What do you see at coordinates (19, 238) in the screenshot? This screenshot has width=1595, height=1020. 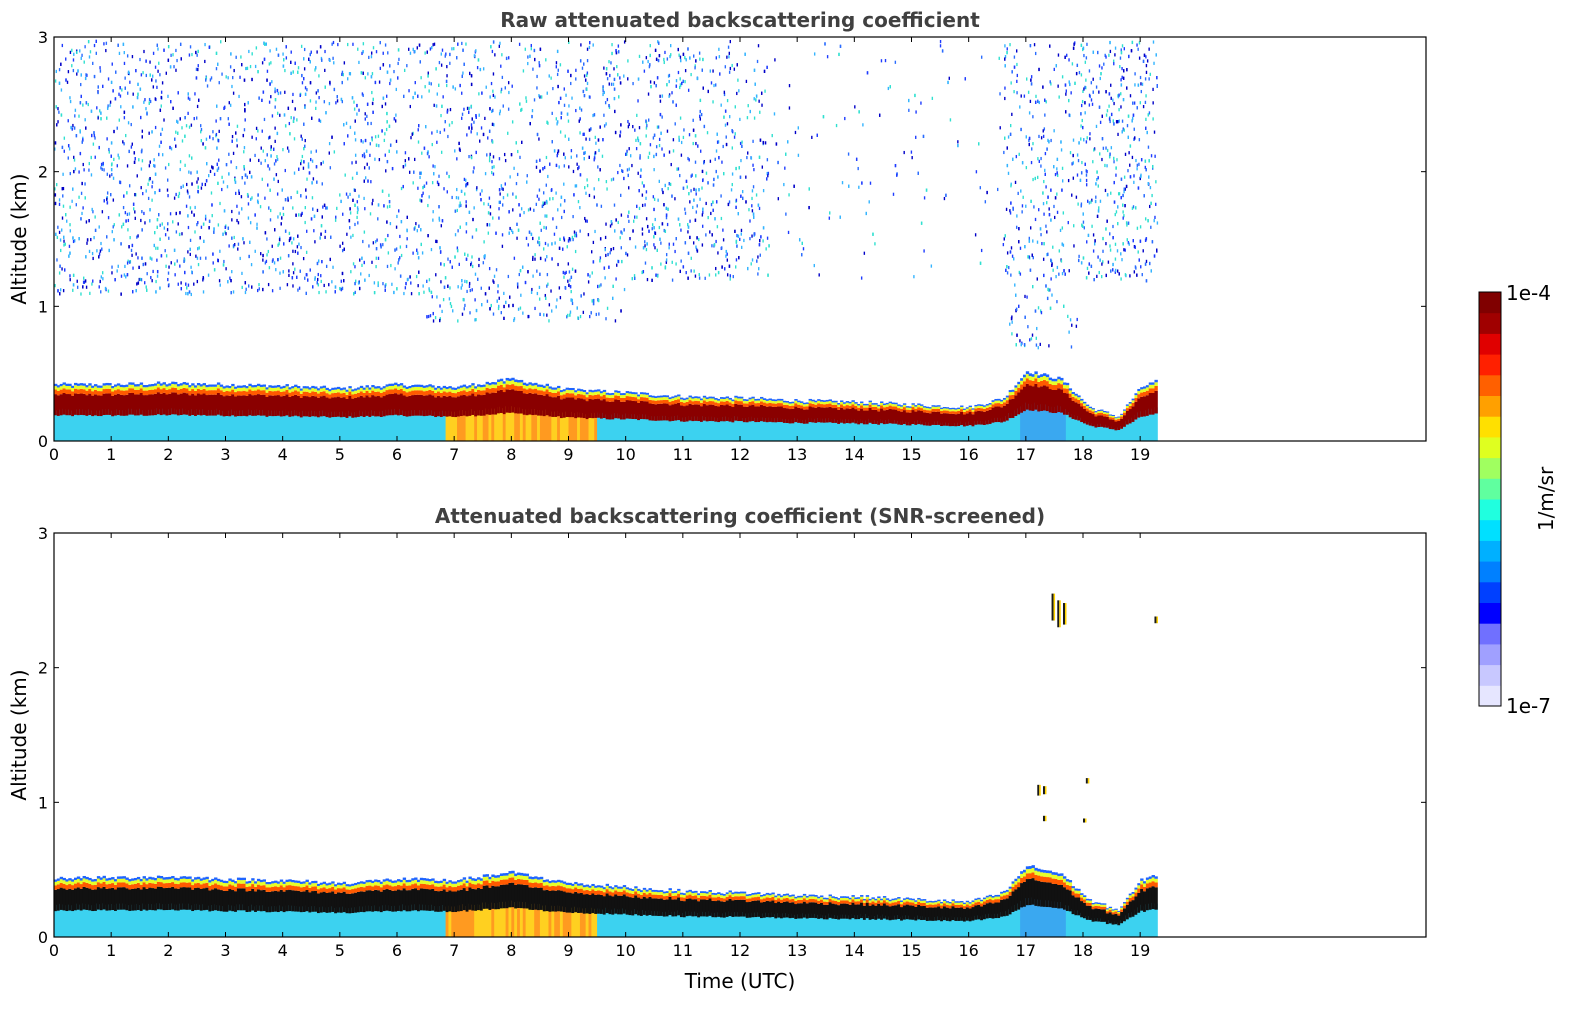 I see `raw-y-axis-label: Altitude (km)` at bounding box center [19, 238].